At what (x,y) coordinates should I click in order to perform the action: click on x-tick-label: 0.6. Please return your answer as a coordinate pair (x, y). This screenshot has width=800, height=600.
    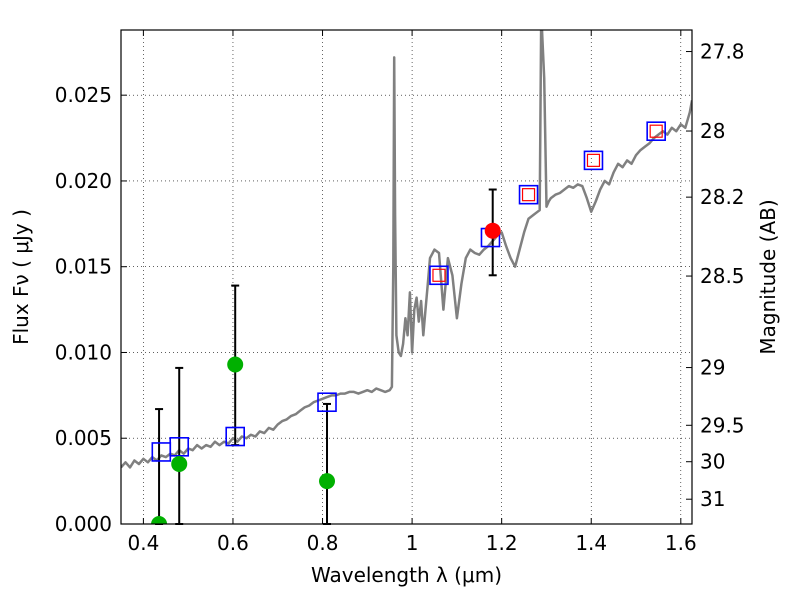
    Looking at the image, I should click on (233, 543).